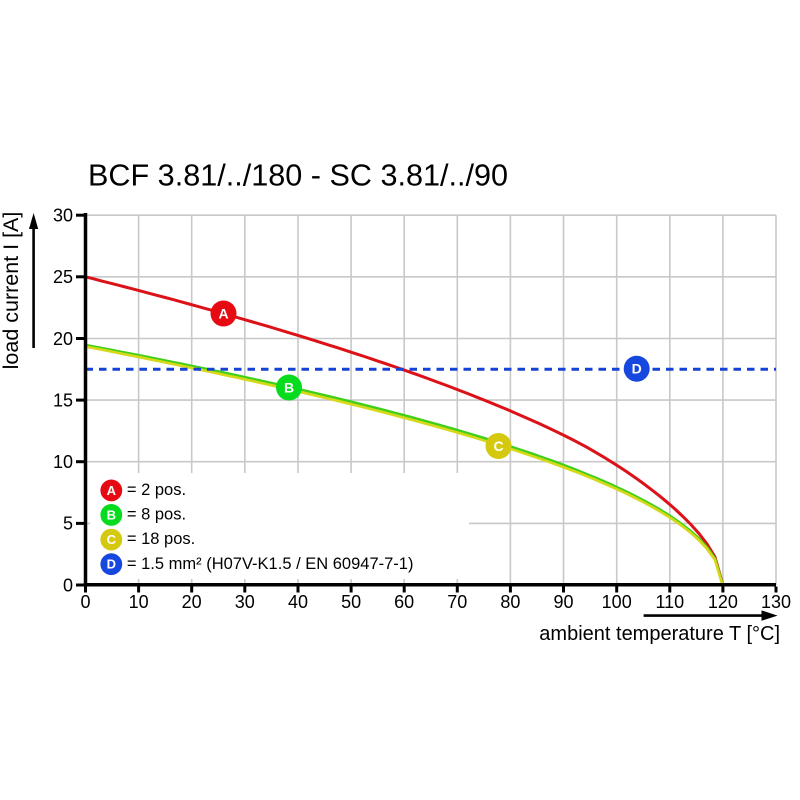 This screenshot has height=800, width=800. What do you see at coordinates (617, 602) in the screenshot?
I see `svg-text: 100` at bounding box center [617, 602].